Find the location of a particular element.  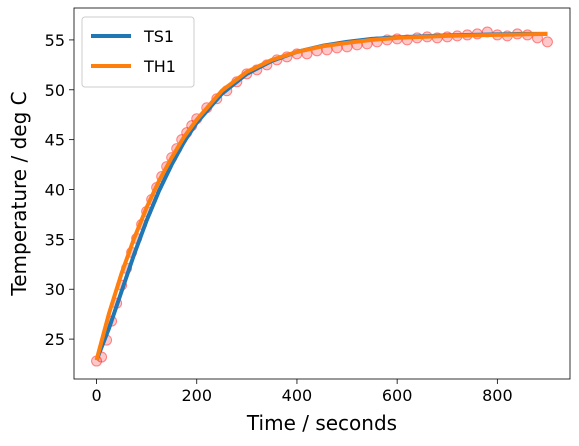

y-tick-label: 35 is located at coordinates (55, 239).